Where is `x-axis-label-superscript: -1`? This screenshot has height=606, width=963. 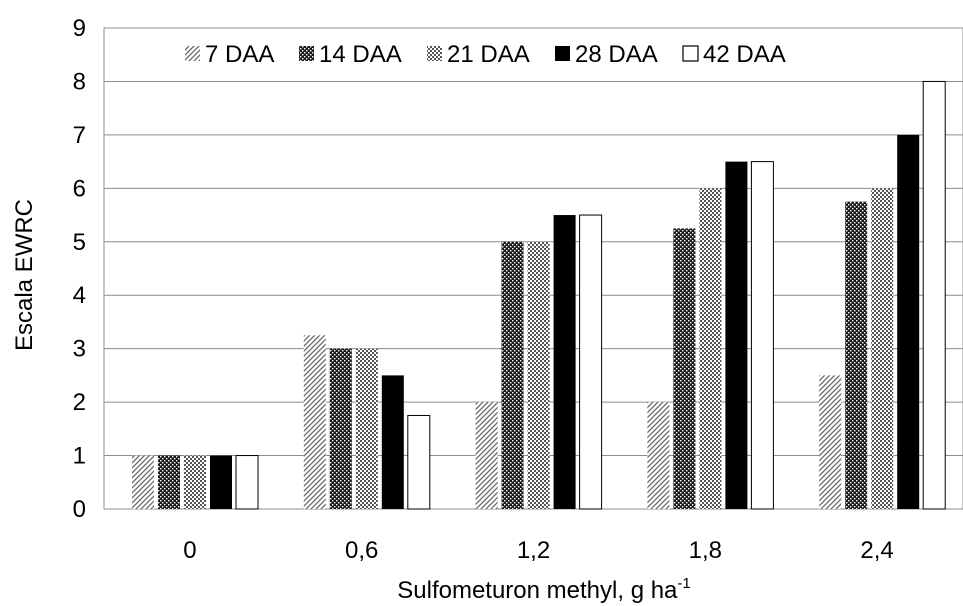 x-axis-label-superscript: -1 is located at coordinates (683, 583).